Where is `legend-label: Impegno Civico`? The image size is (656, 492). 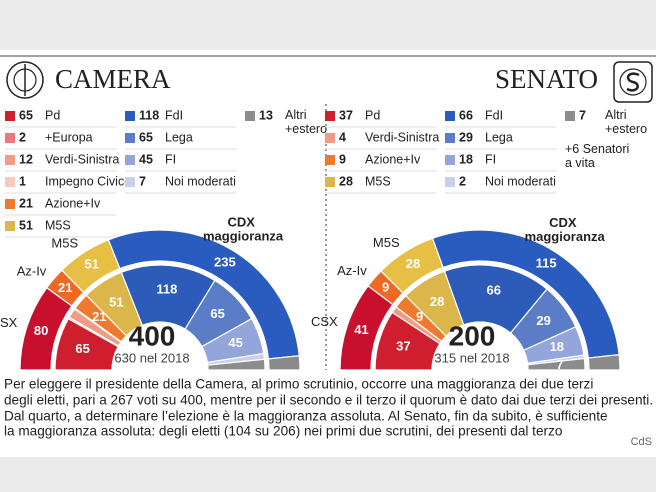
legend-label: Impegno Civico is located at coordinates (88, 181).